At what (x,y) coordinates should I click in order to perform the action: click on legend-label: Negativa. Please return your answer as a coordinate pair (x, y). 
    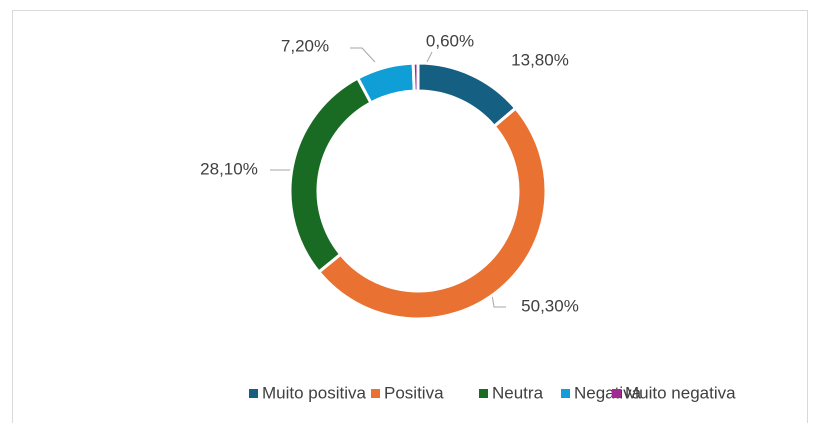
    Looking at the image, I should click on (608, 392).